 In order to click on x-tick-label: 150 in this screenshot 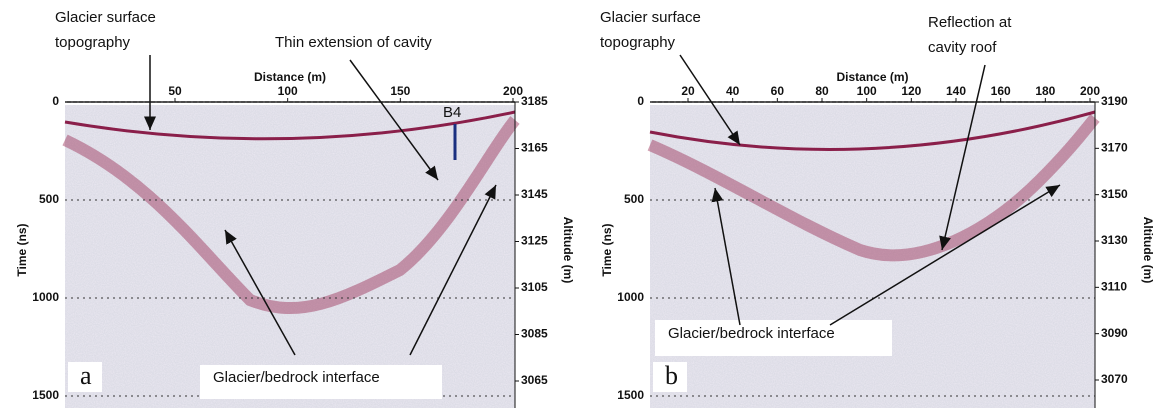, I will do `click(400, 91)`.